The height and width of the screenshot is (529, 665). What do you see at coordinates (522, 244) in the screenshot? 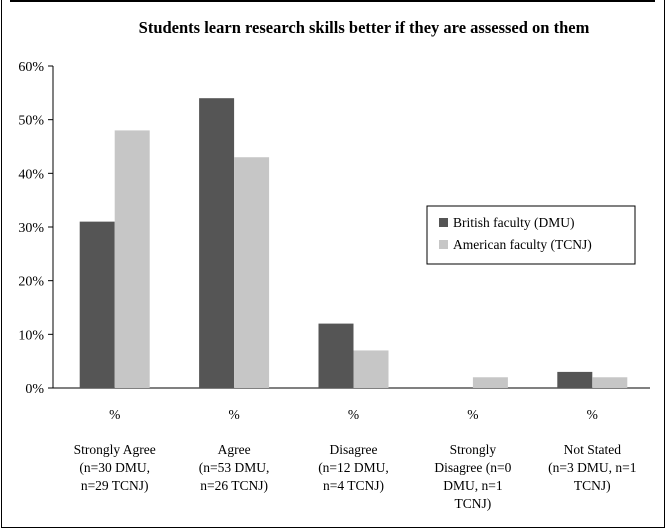
I see `legend-label: American faculty (TCNJ)` at bounding box center [522, 244].